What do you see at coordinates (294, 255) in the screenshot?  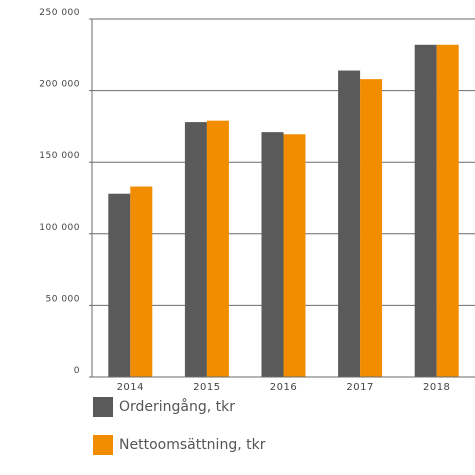 I see `bar-nettoomsattning-2016` at bounding box center [294, 255].